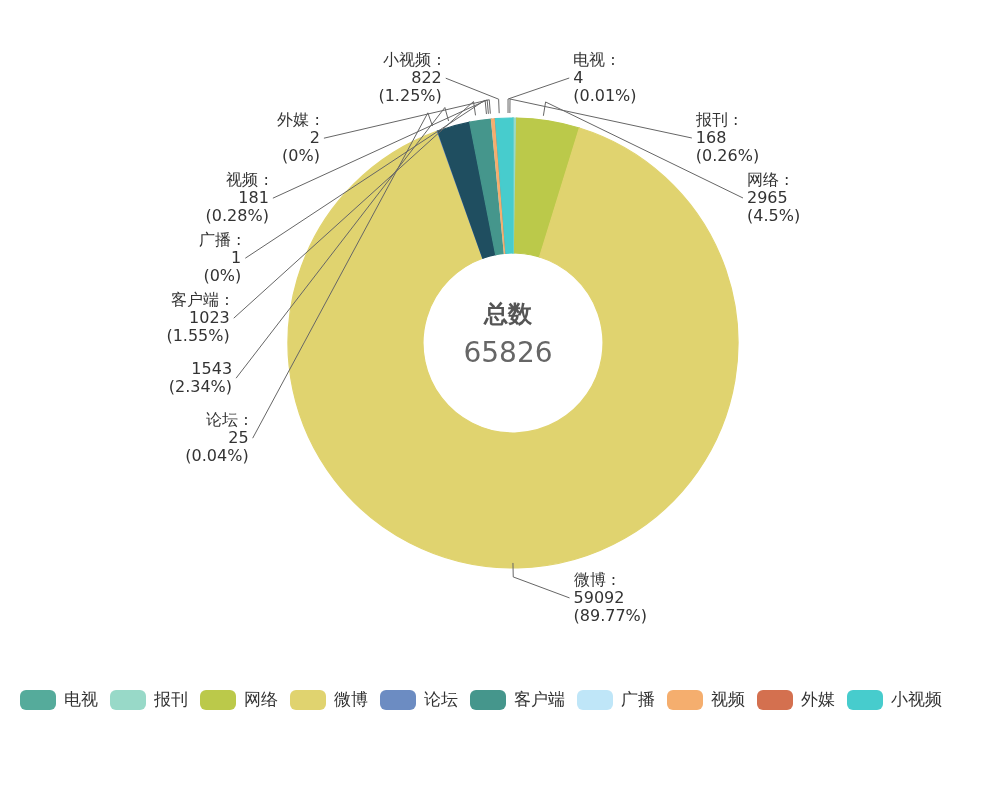  Describe the element at coordinates (351, 699) in the screenshot. I see `legend-label: 微博` at that location.